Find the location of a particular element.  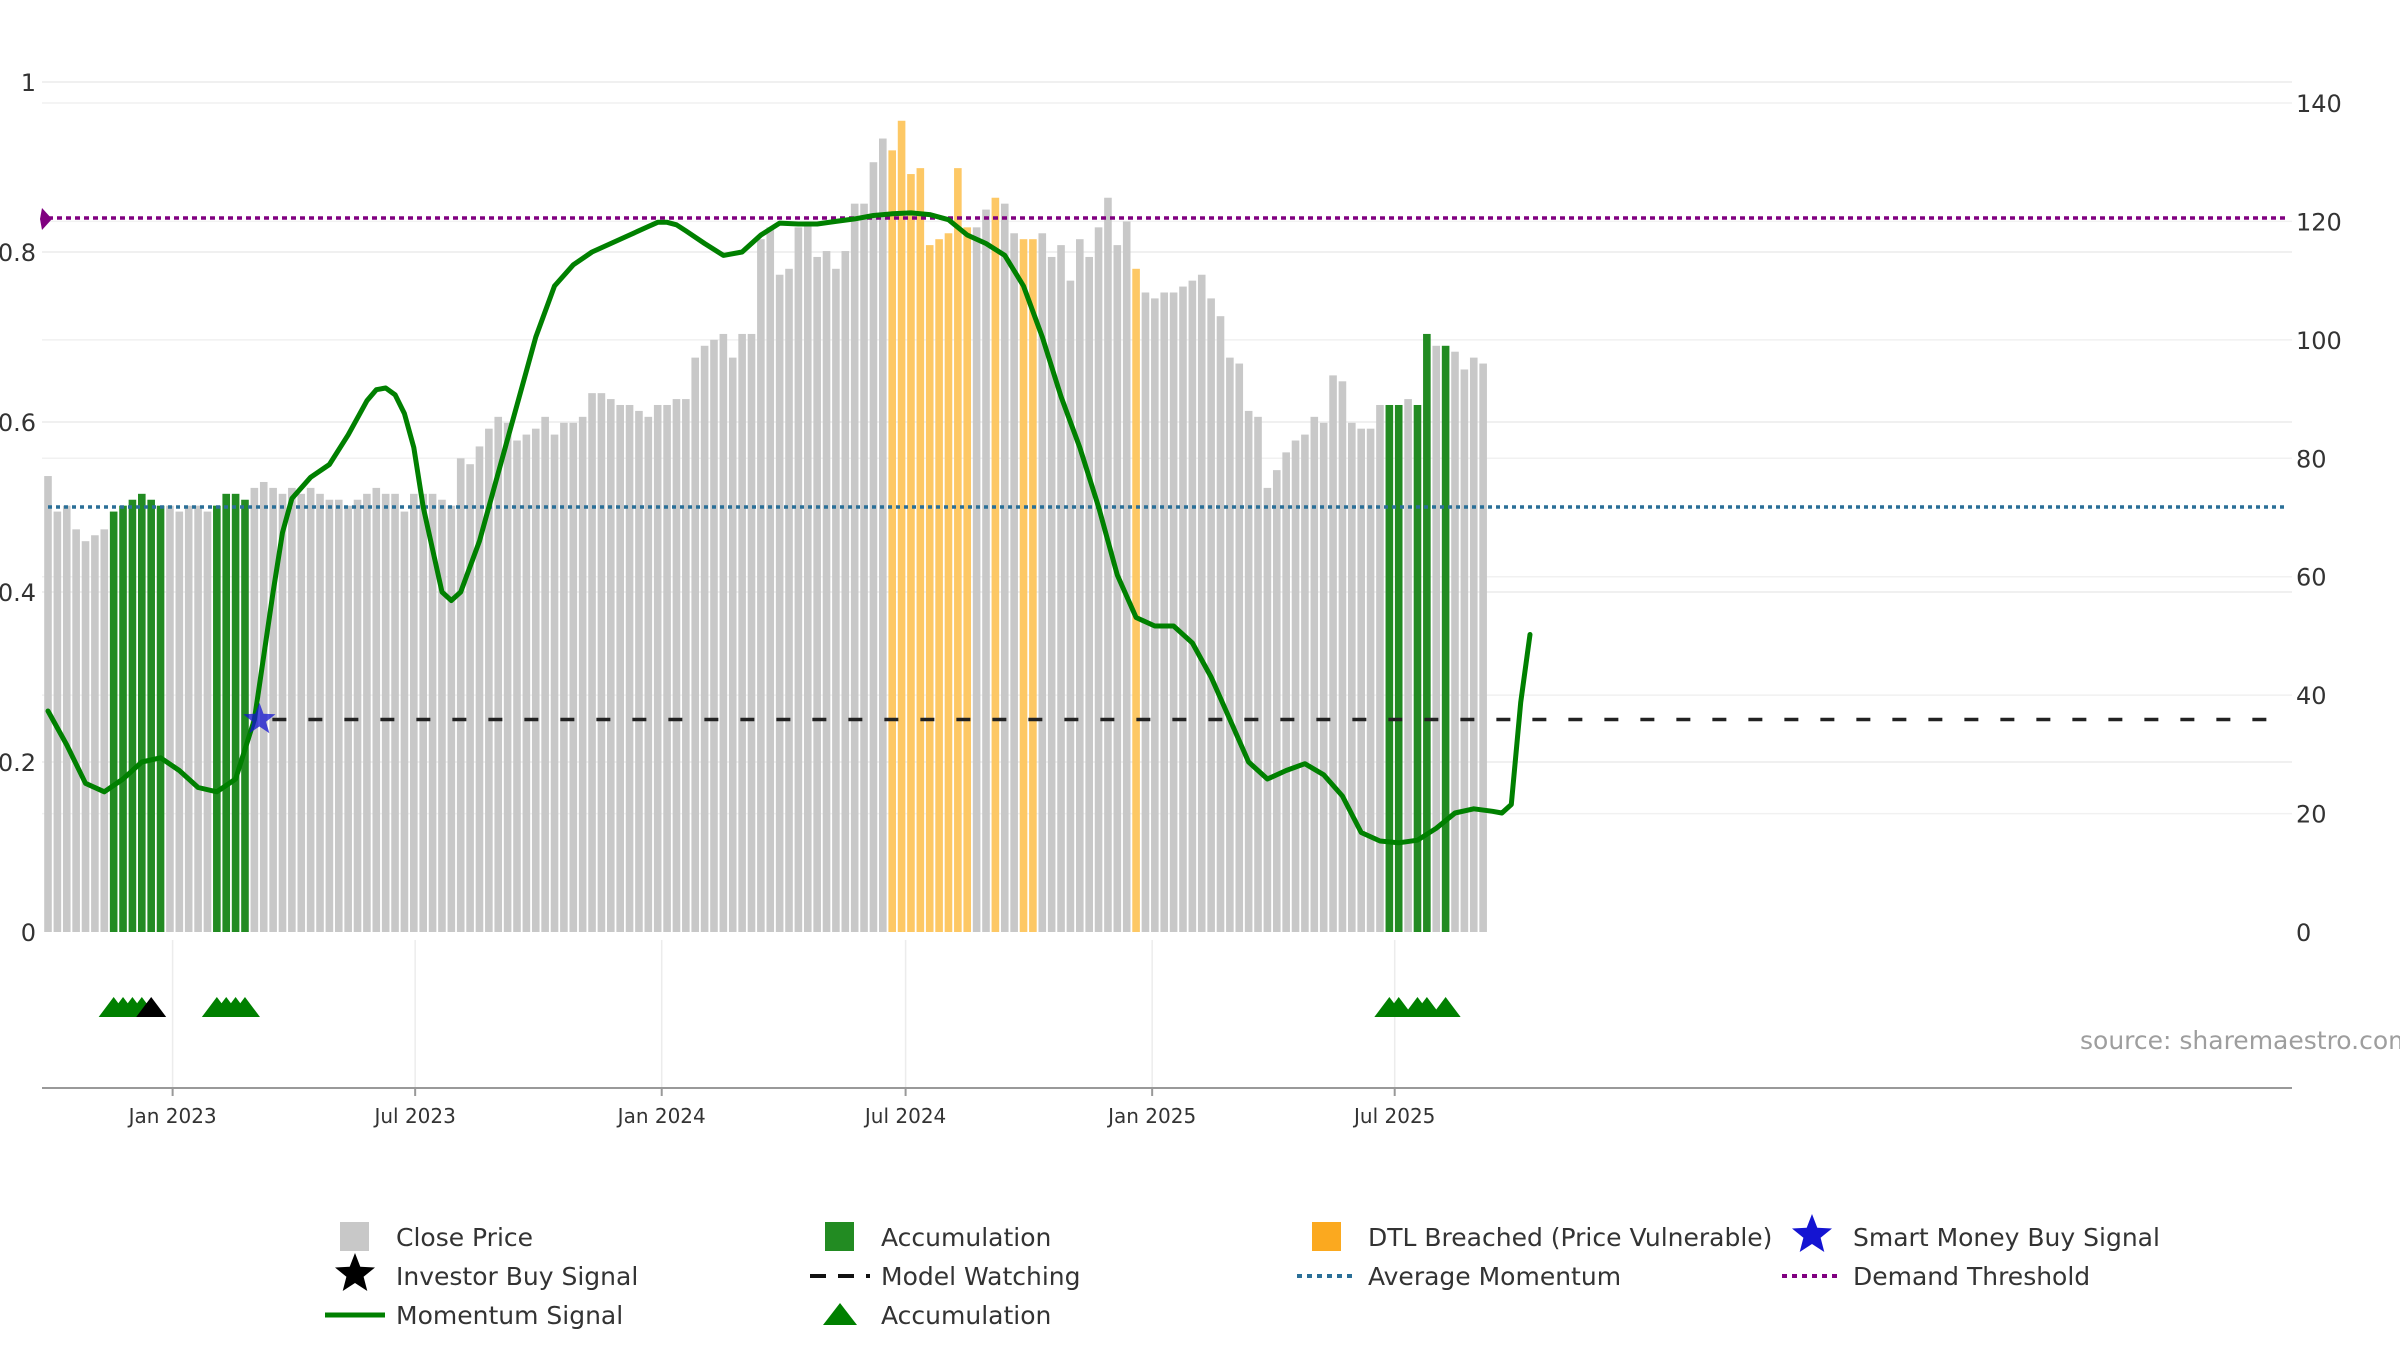

left-axis-tick-label: 1 is located at coordinates (28, 83).